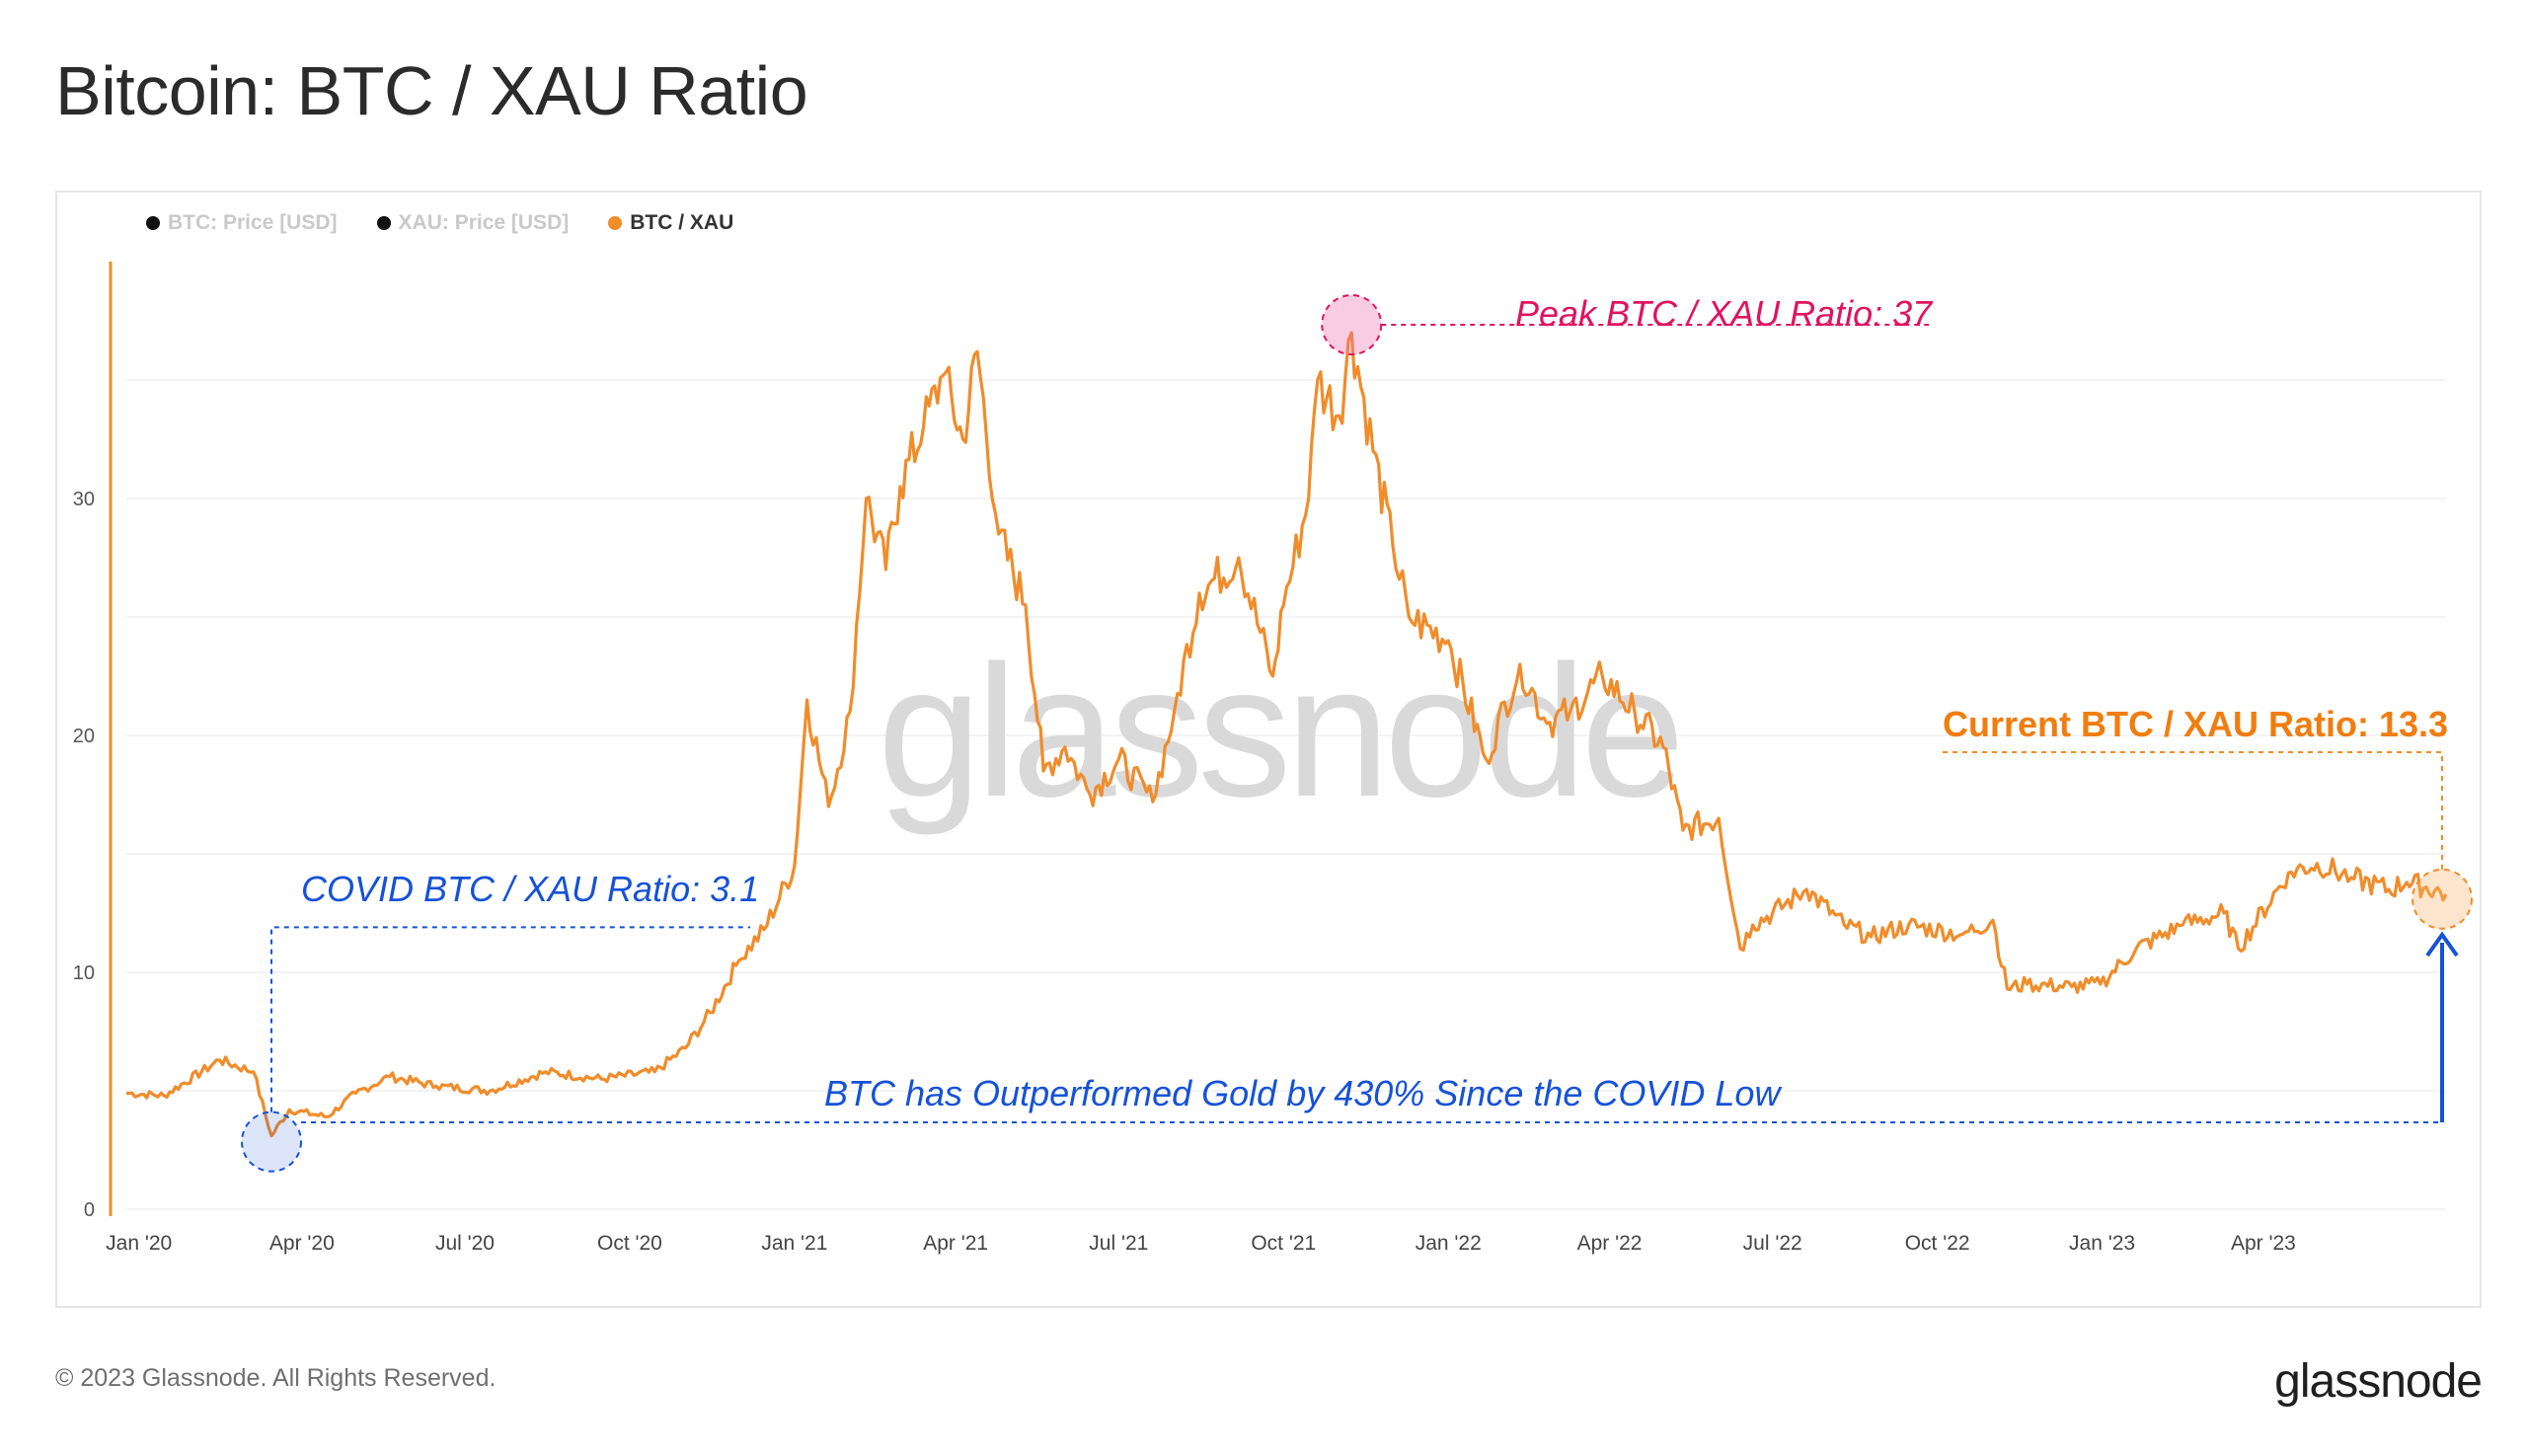 The width and height of the screenshot is (2527, 1456). Describe the element at coordinates (1724, 313) in the screenshot. I see `peak-annotation-label: Peak BTC / XAU Ratio: 37` at that location.